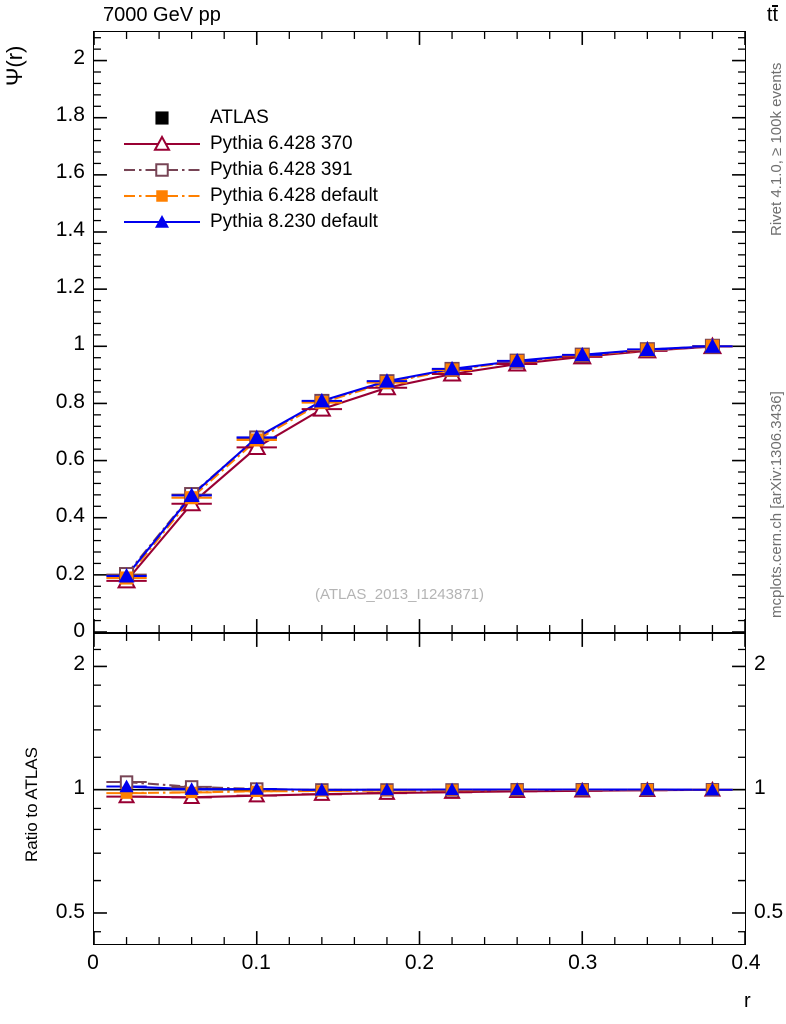 This screenshot has width=786, height=1024. Describe the element at coordinates (281, 143) in the screenshot. I see `legend-label: Pythia 6.428 370` at that location.